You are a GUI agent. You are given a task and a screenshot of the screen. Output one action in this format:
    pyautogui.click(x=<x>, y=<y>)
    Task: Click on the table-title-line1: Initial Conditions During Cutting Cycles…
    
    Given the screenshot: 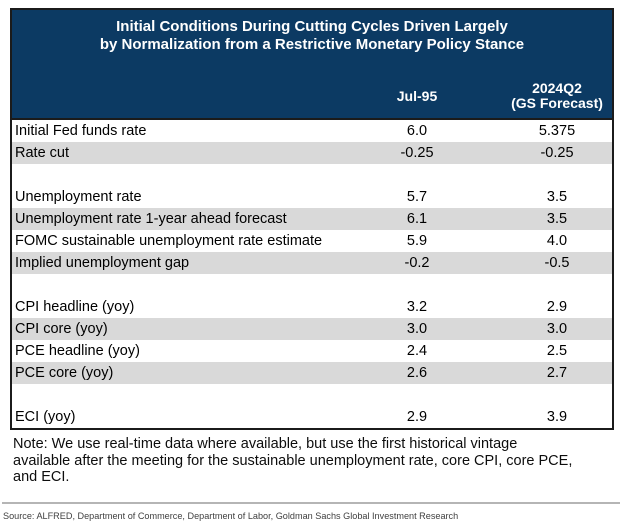 What is the action you would take?
    pyautogui.click(x=312, y=26)
    